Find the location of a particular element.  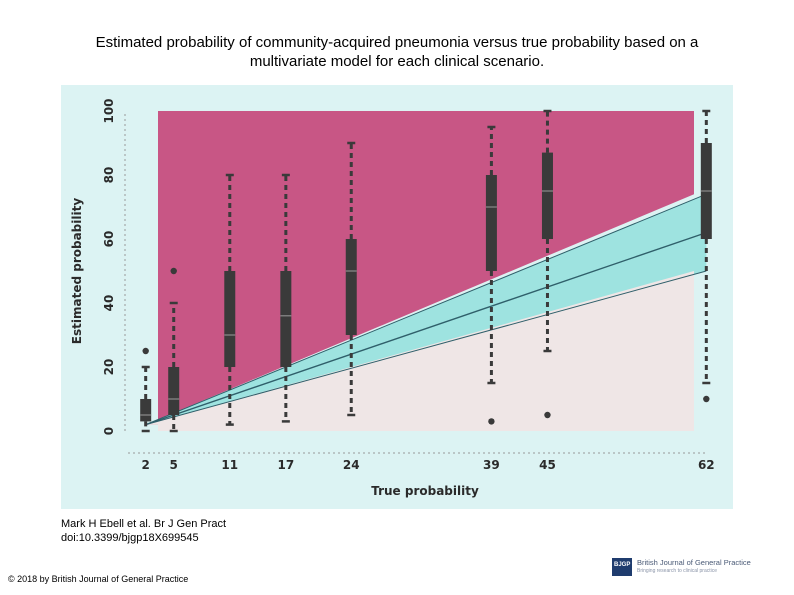

y-tick-label-80: 80 is located at coordinates (109, 175).